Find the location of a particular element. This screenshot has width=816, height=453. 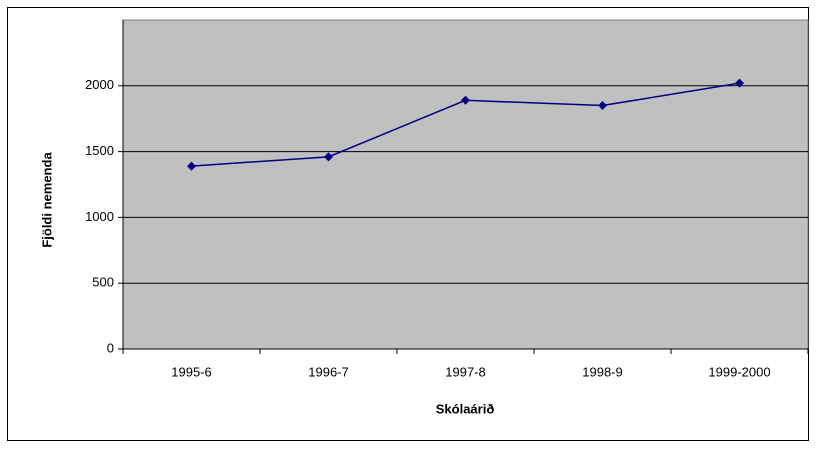

x-tick-label: 1998-9 is located at coordinates (602, 371).